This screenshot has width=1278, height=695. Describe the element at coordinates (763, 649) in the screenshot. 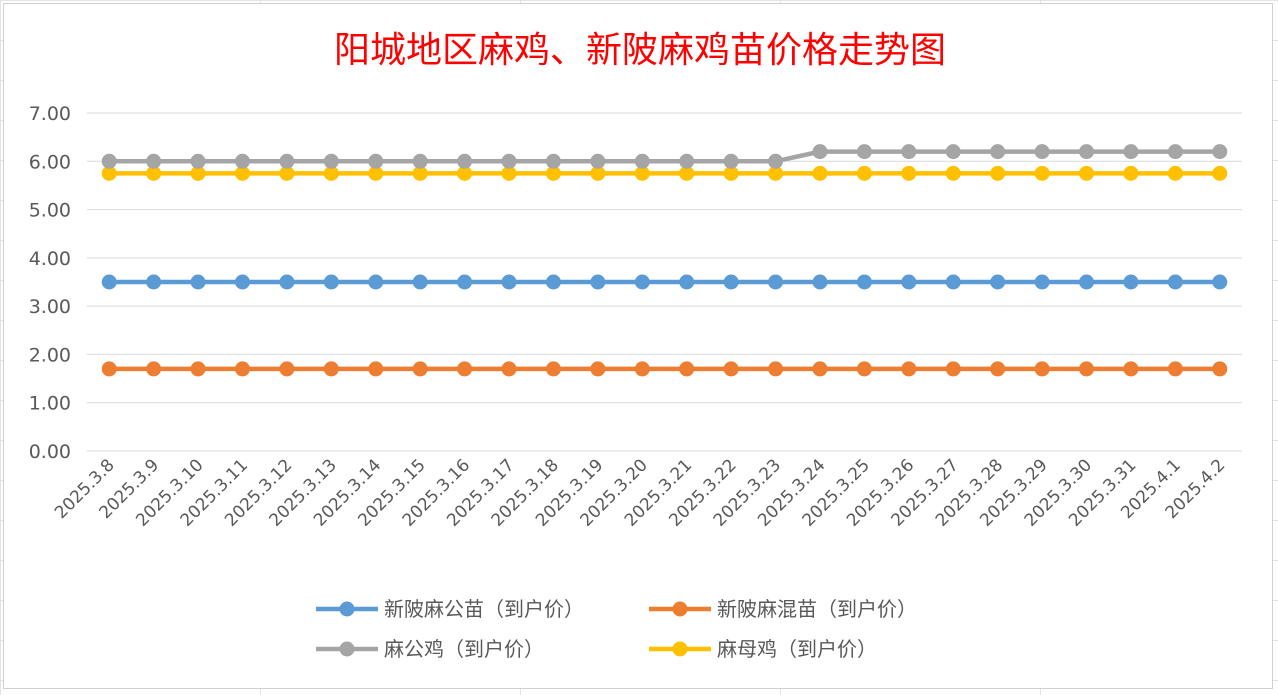

I see `legend-entry: 麻母鸡（到户价）` at that location.